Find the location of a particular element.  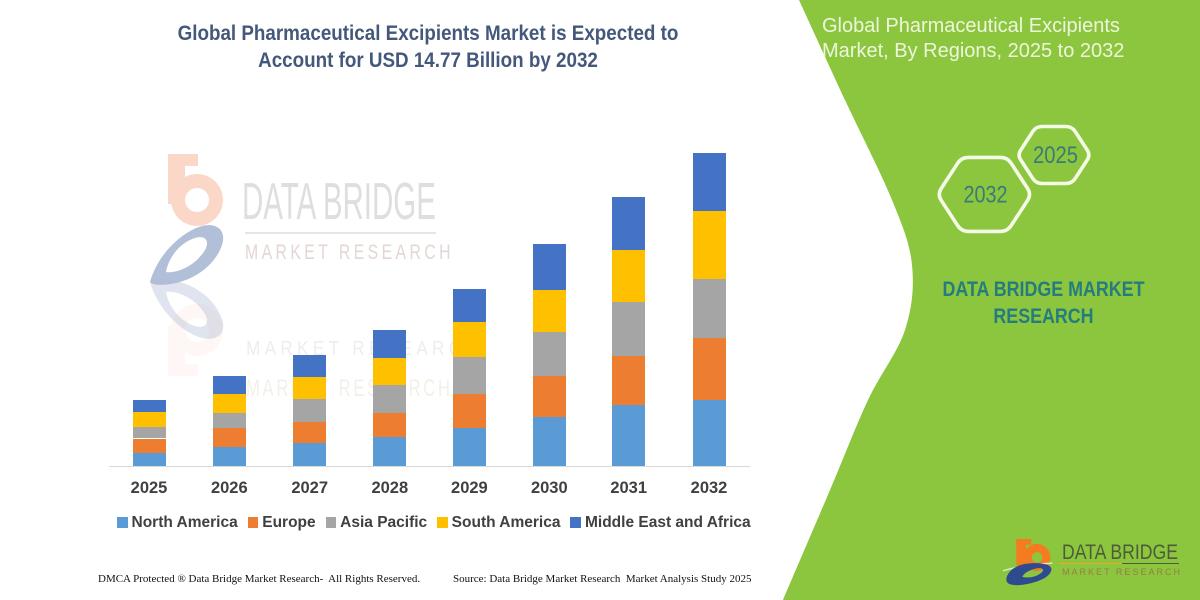

svg-text: 2025 is located at coordinates (1055, 155).